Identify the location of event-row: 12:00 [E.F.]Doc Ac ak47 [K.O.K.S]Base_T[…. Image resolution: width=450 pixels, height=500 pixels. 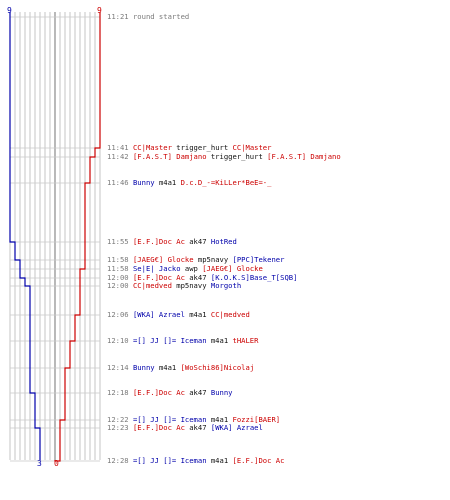
(202, 278).